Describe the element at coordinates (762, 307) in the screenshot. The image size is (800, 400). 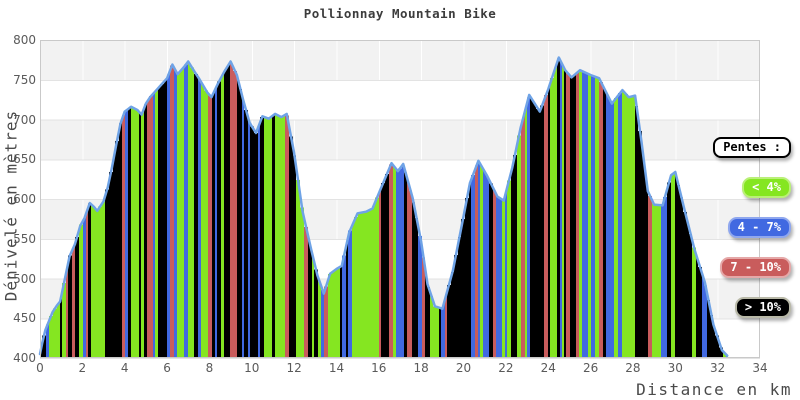
I see `legend-item-slope-gt-10: > 10%` at that location.